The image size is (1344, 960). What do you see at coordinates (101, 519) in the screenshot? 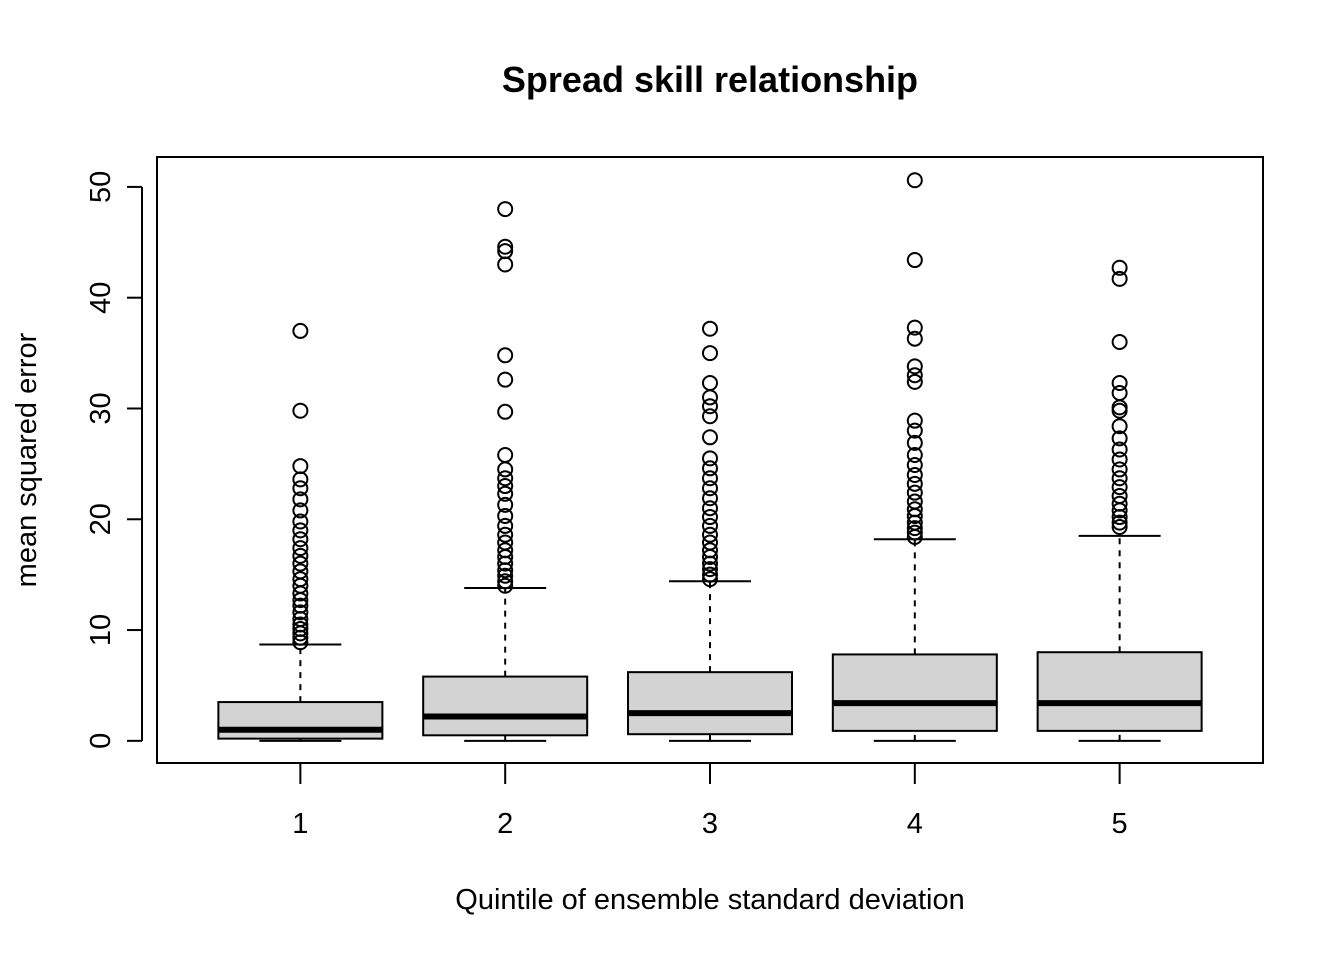
I see `y-tick-label: 20` at bounding box center [101, 519].